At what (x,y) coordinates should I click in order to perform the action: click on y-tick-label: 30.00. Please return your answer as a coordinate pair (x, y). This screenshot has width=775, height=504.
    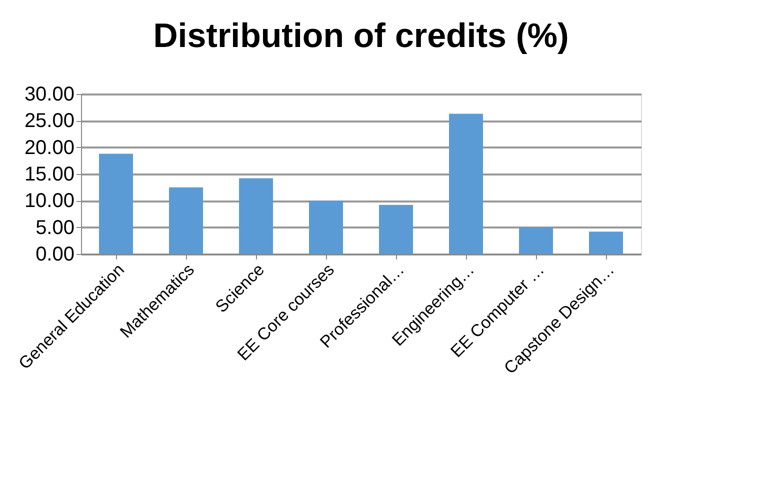
    Looking at the image, I should click on (49, 95).